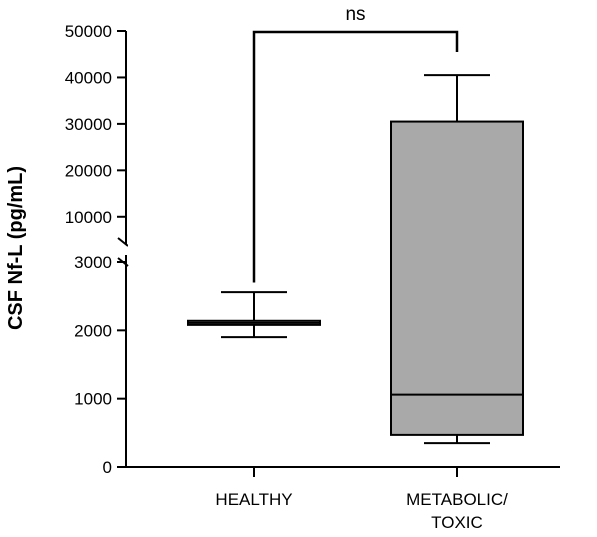 The width and height of the screenshot is (597, 537). What do you see at coordinates (88, 77) in the screenshot?
I see `y-tick-label: 40000` at bounding box center [88, 77].